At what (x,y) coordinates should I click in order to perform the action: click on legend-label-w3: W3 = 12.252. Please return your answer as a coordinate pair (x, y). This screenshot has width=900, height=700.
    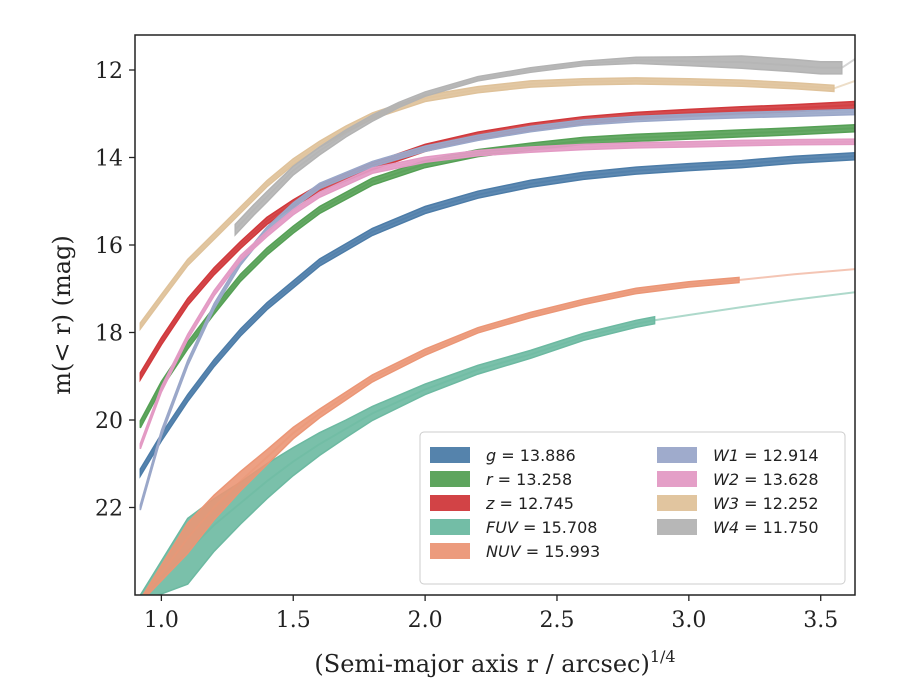
    Looking at the image, I should click on (766, 503).